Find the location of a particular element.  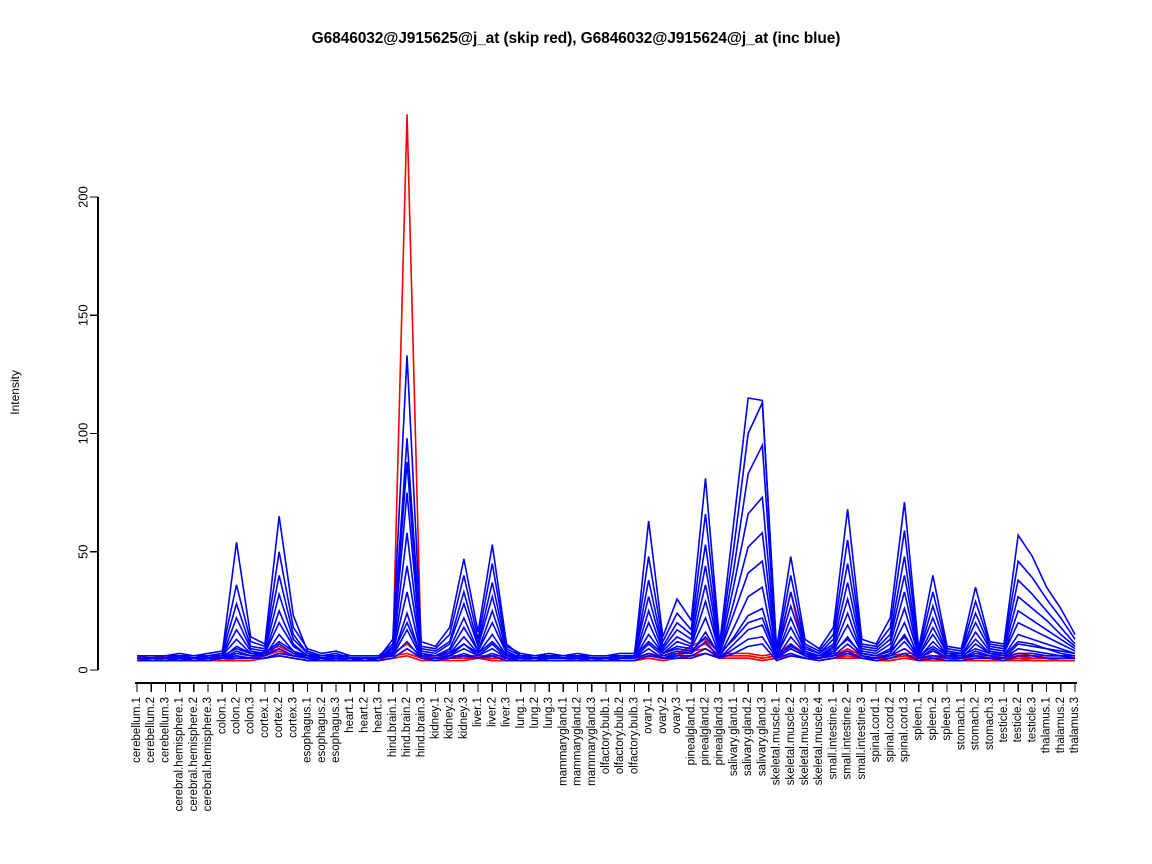

x-tick-label: mammarygland.3 is located at coordinates (592, 741).